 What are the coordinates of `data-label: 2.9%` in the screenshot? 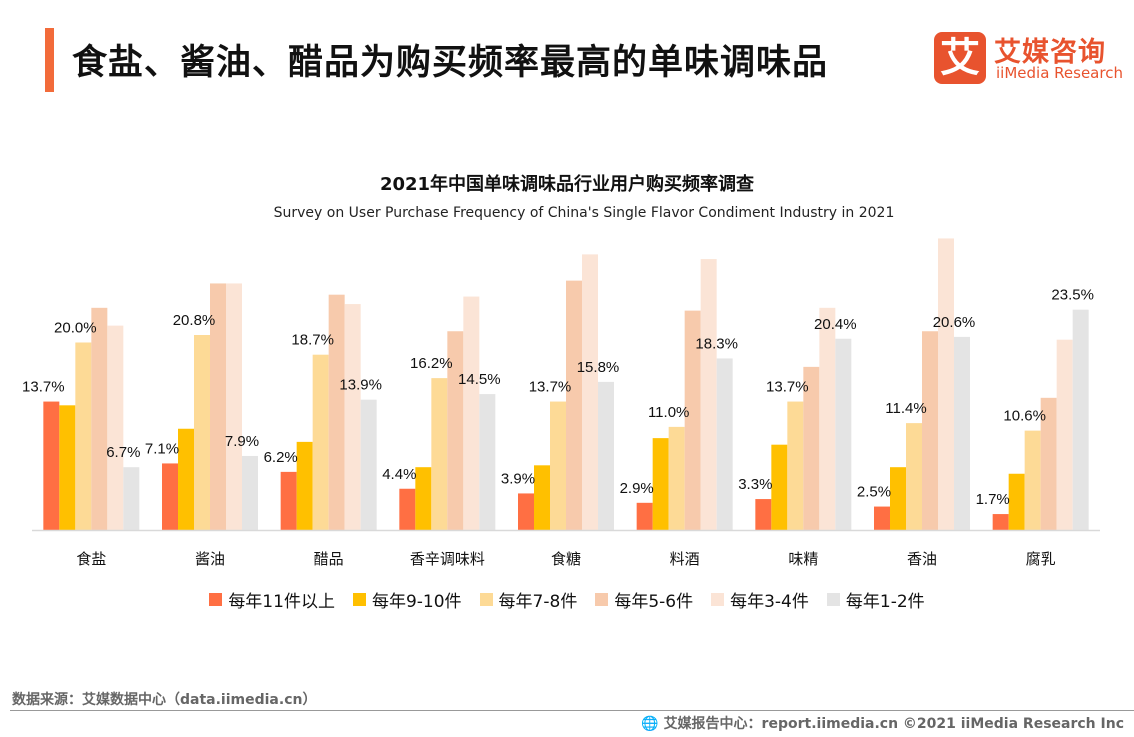 It's located at (637, 488).